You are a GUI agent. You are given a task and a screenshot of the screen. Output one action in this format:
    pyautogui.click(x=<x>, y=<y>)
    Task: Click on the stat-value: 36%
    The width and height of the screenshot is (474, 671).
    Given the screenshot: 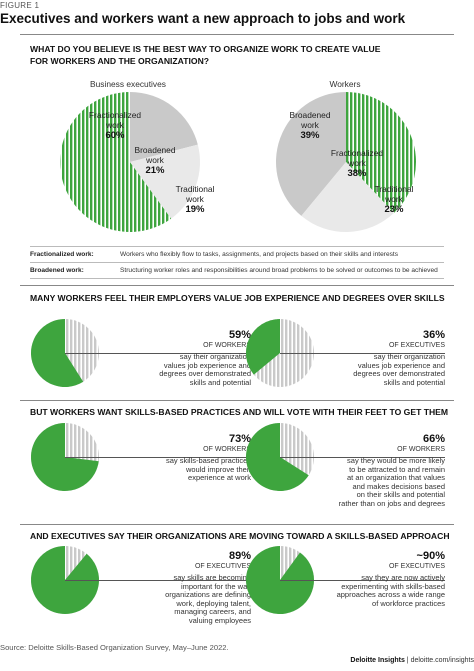 What is the action you would take?
    pyautogui.click(x=433, y=335)
    